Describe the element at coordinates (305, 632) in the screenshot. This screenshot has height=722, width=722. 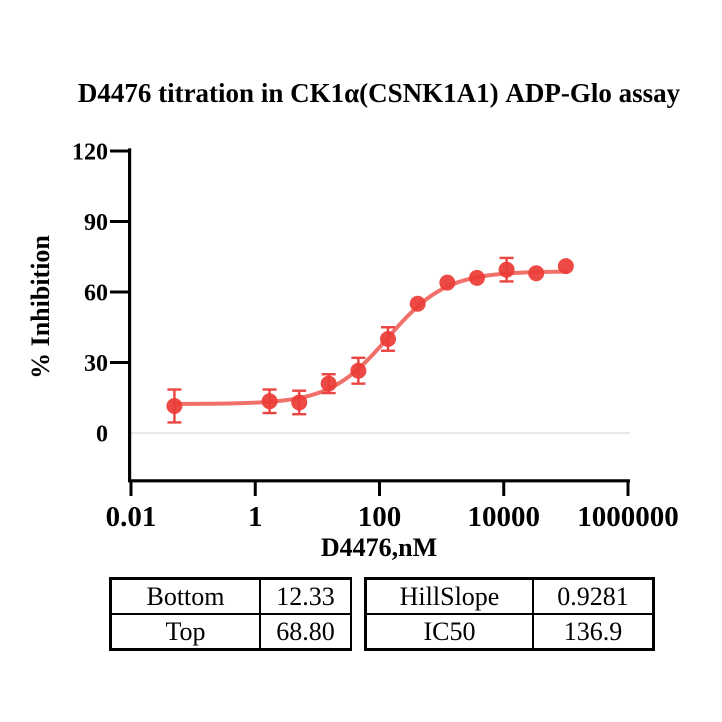
I see `param-value-cell: 68.80` at that location.